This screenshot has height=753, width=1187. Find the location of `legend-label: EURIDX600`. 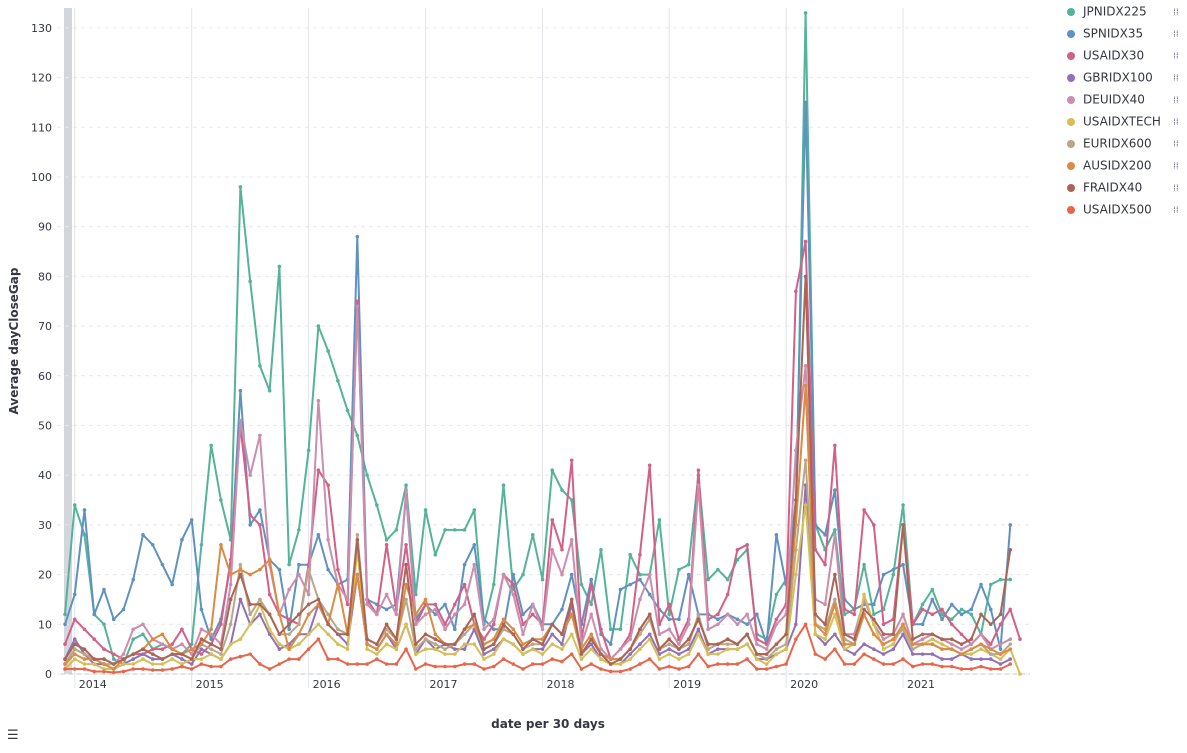

legend-label: EURIDX600 is located at coordinates (1117, 144).